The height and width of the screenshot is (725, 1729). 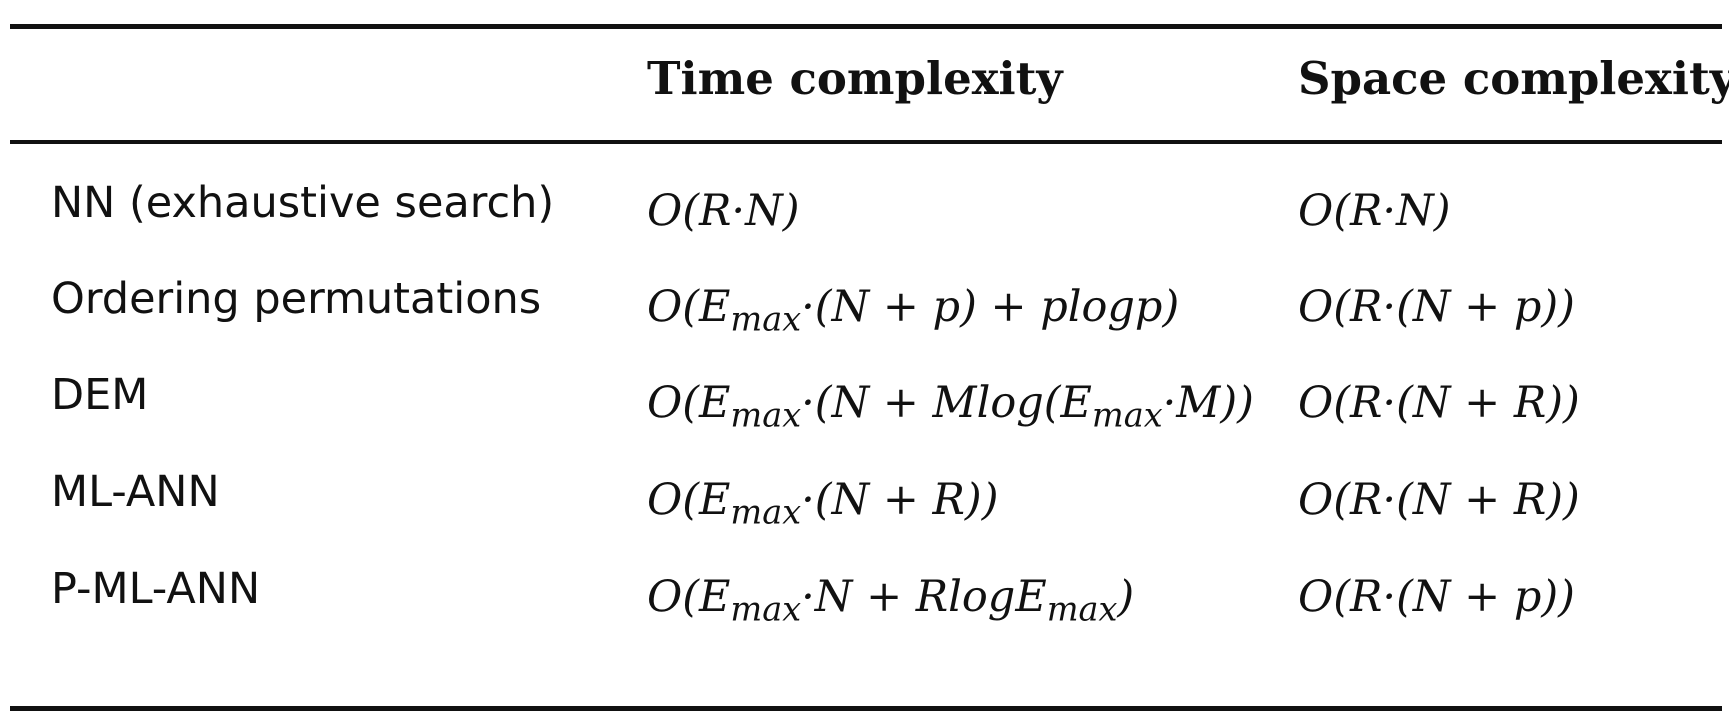 I want to click on time-complexity-cell: O(Emax·N + RlogEmax), so click(x=891, y=600).